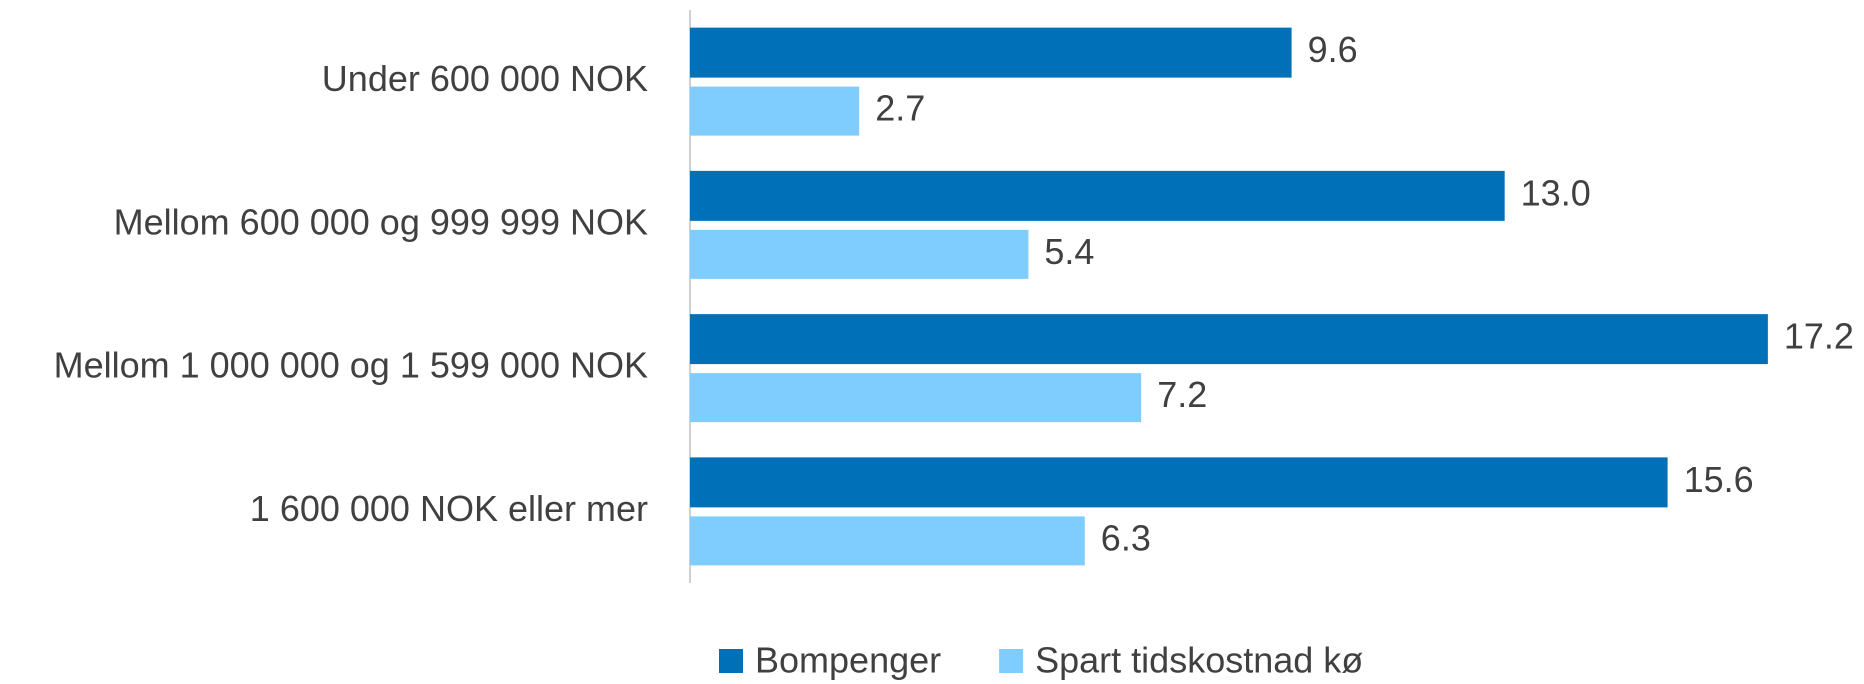 The width and height of the screenshot is (1864, 684). What do you see at coordinates (1333, 49) in the screenshot?
I see `data-label: 9.6` at bounding box center [1333, 49].